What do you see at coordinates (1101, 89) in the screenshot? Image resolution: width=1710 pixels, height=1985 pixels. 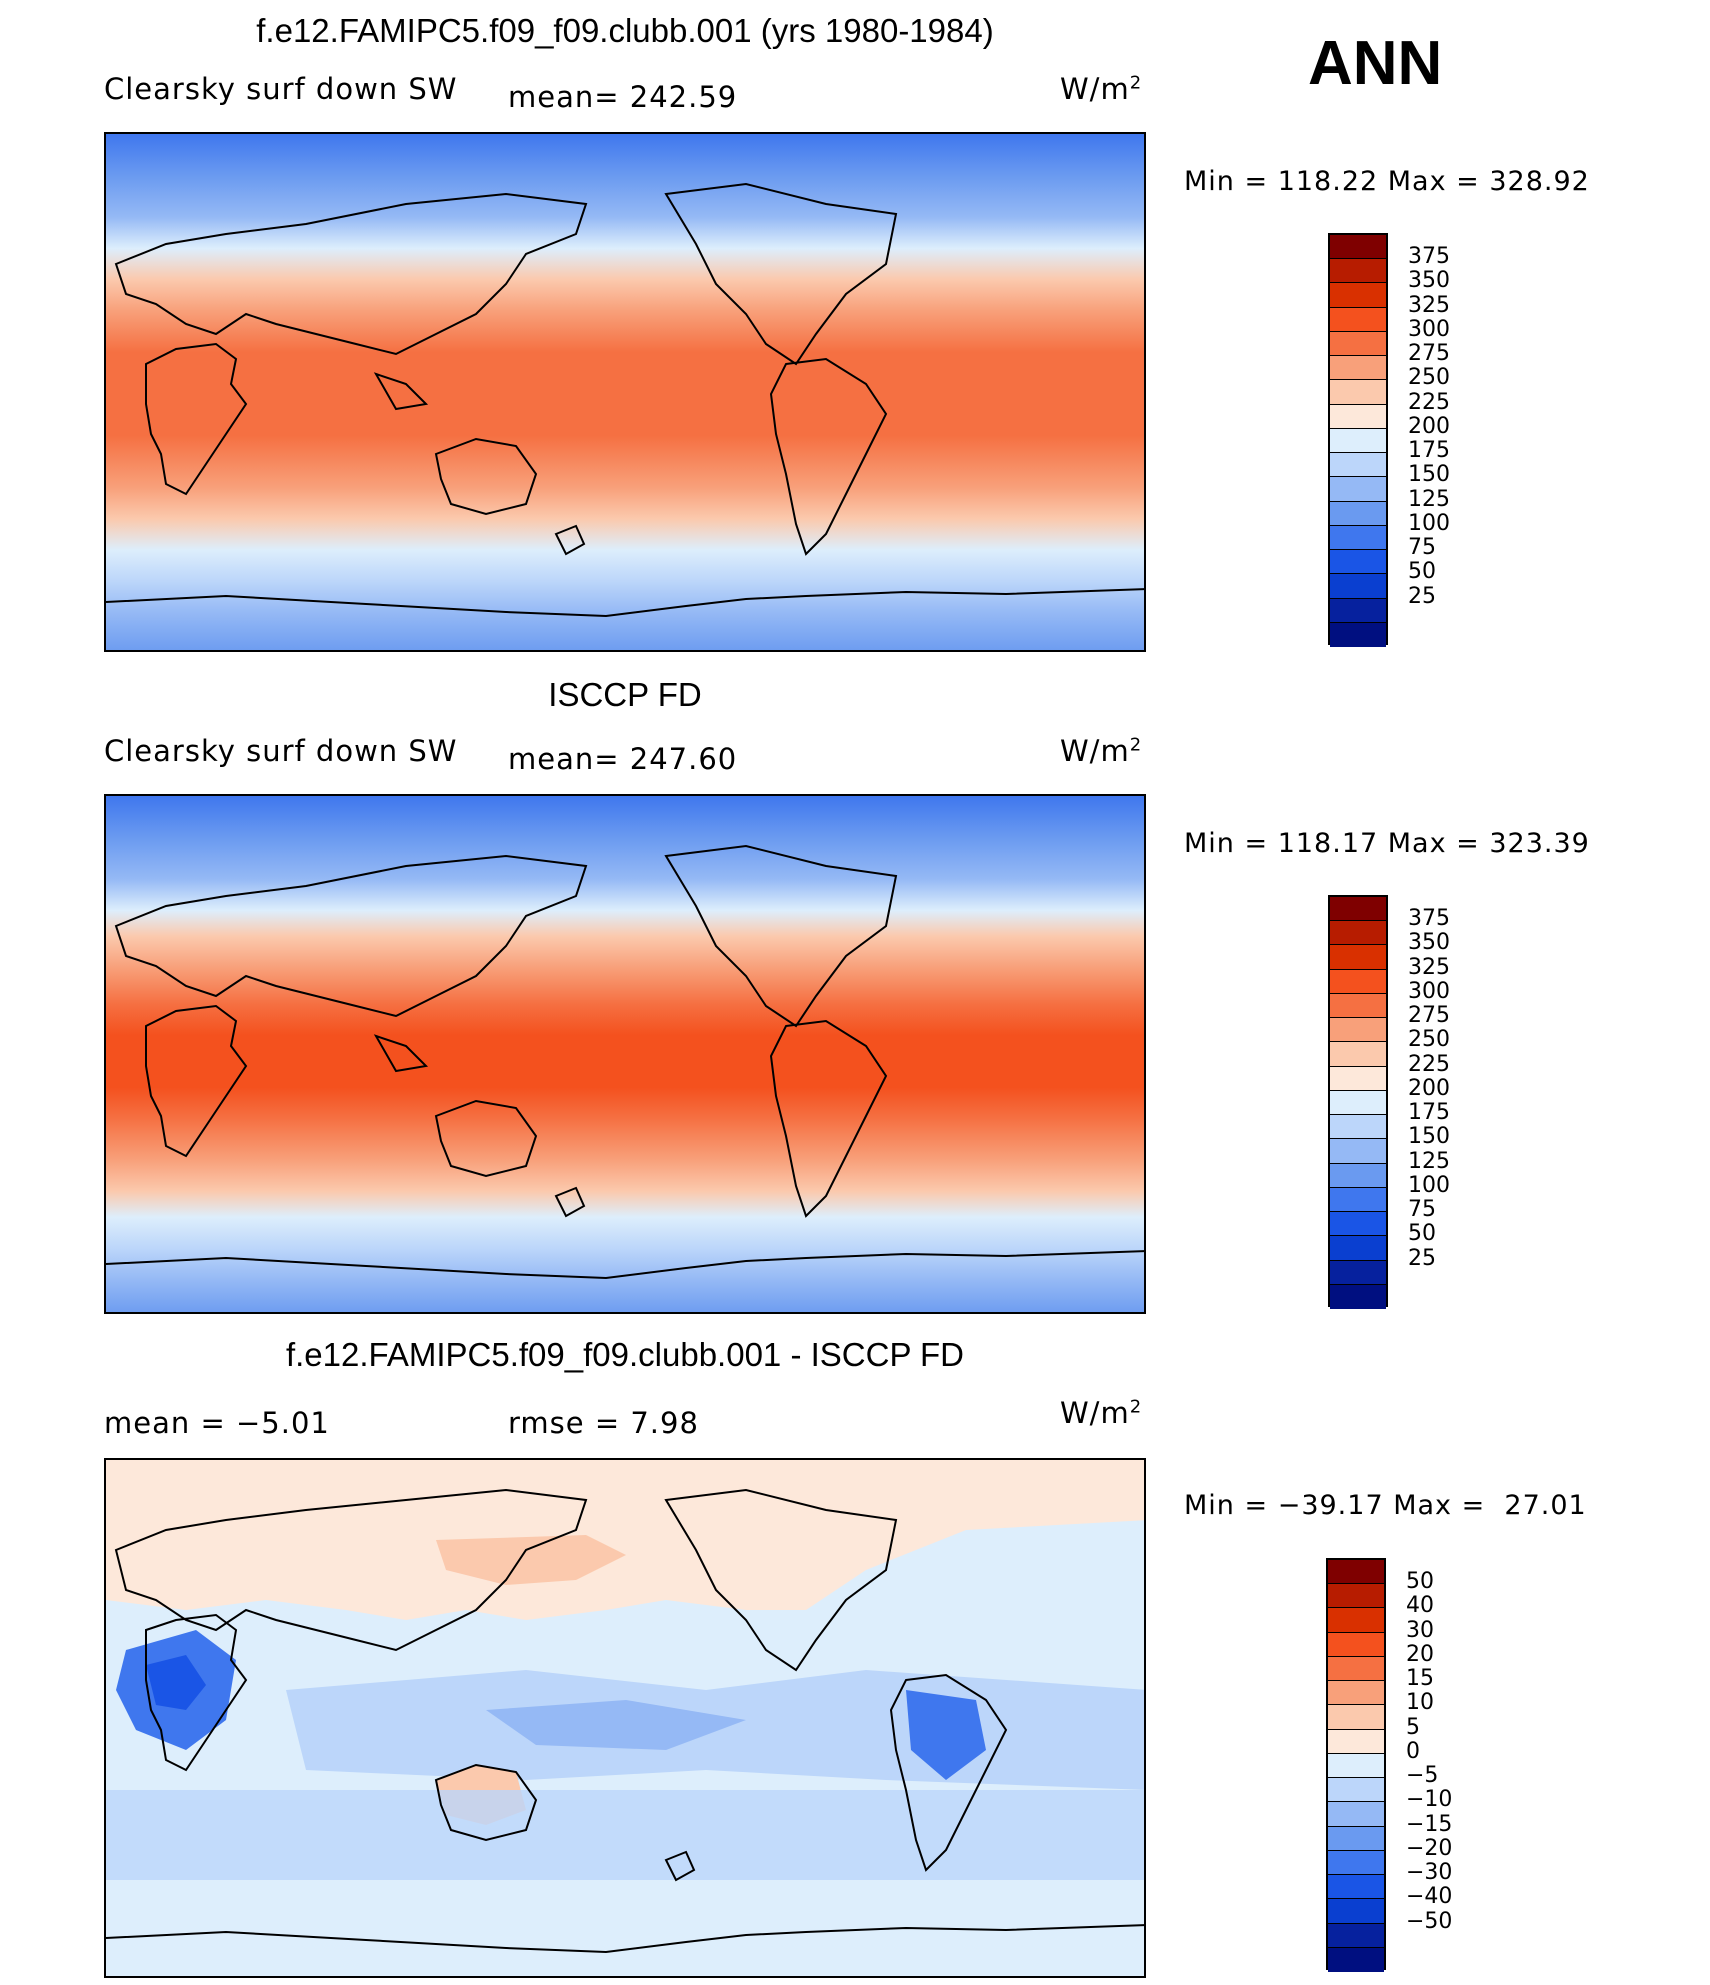 I see `panel-1-units: W/m2` at bounding box center [1101, 89].